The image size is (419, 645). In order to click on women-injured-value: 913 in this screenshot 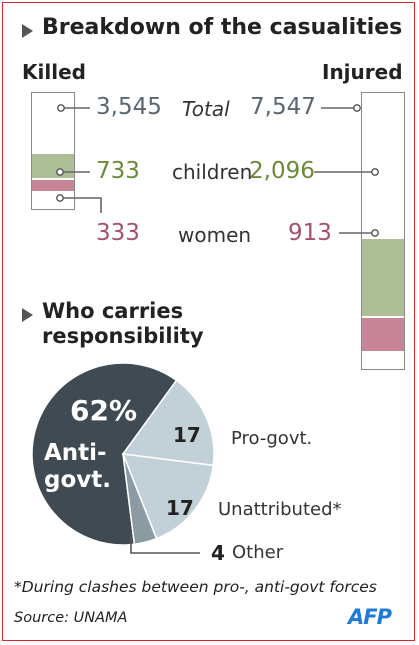, I will do `click(310, 233)`.